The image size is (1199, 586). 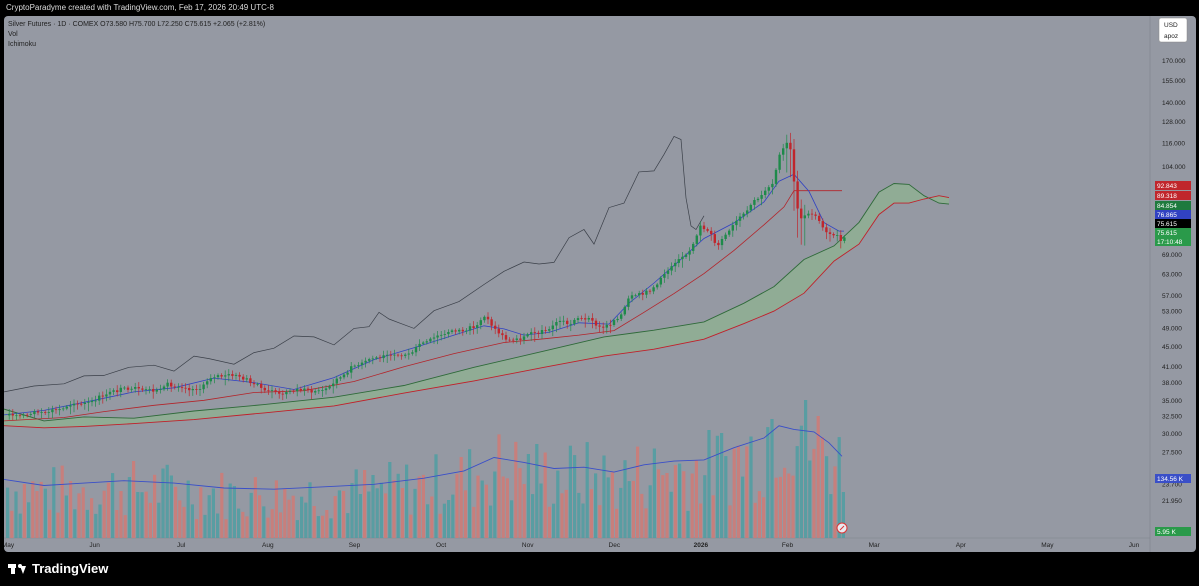 What do you see at coordinates (1172, 255) in the screenshot?
I see `price-tick-label: 69.000` at bounding box center [1172, 255].